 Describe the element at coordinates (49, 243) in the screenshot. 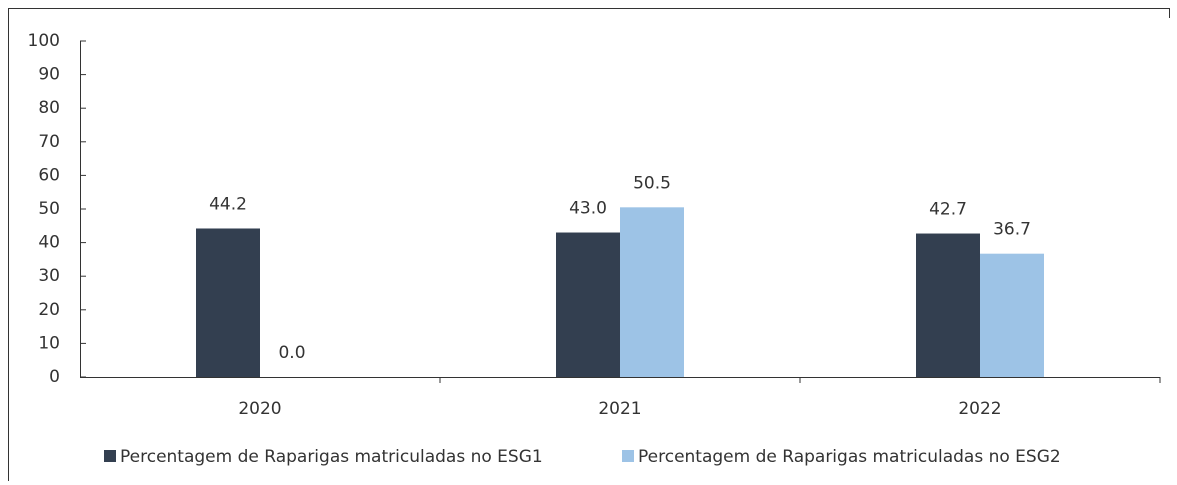

I see `y-tick-label: 40` at that location.